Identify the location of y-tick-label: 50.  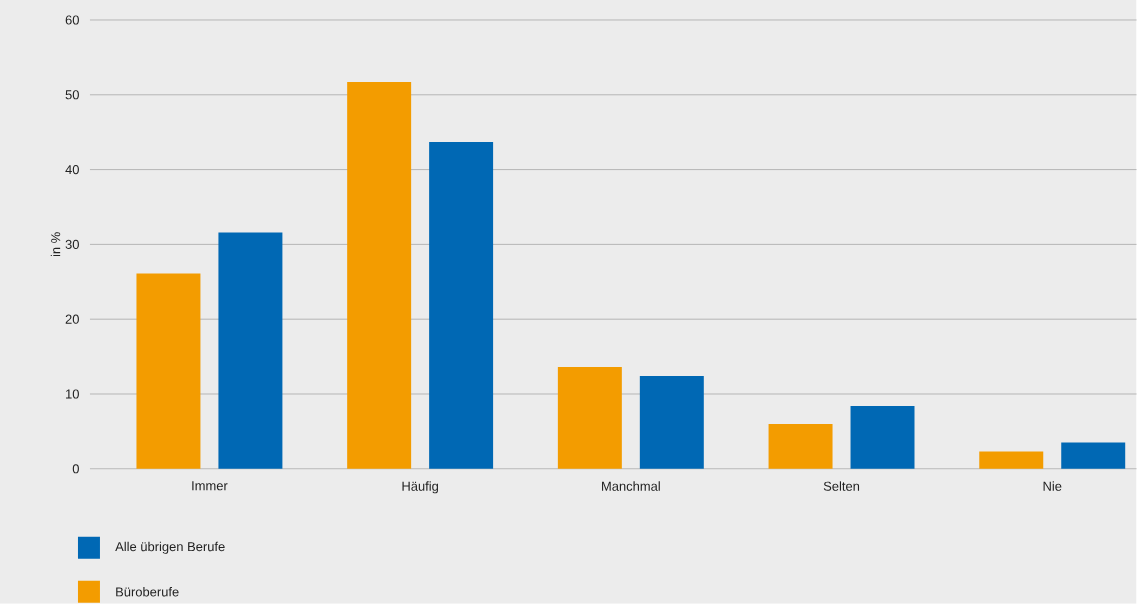
(72, 95).